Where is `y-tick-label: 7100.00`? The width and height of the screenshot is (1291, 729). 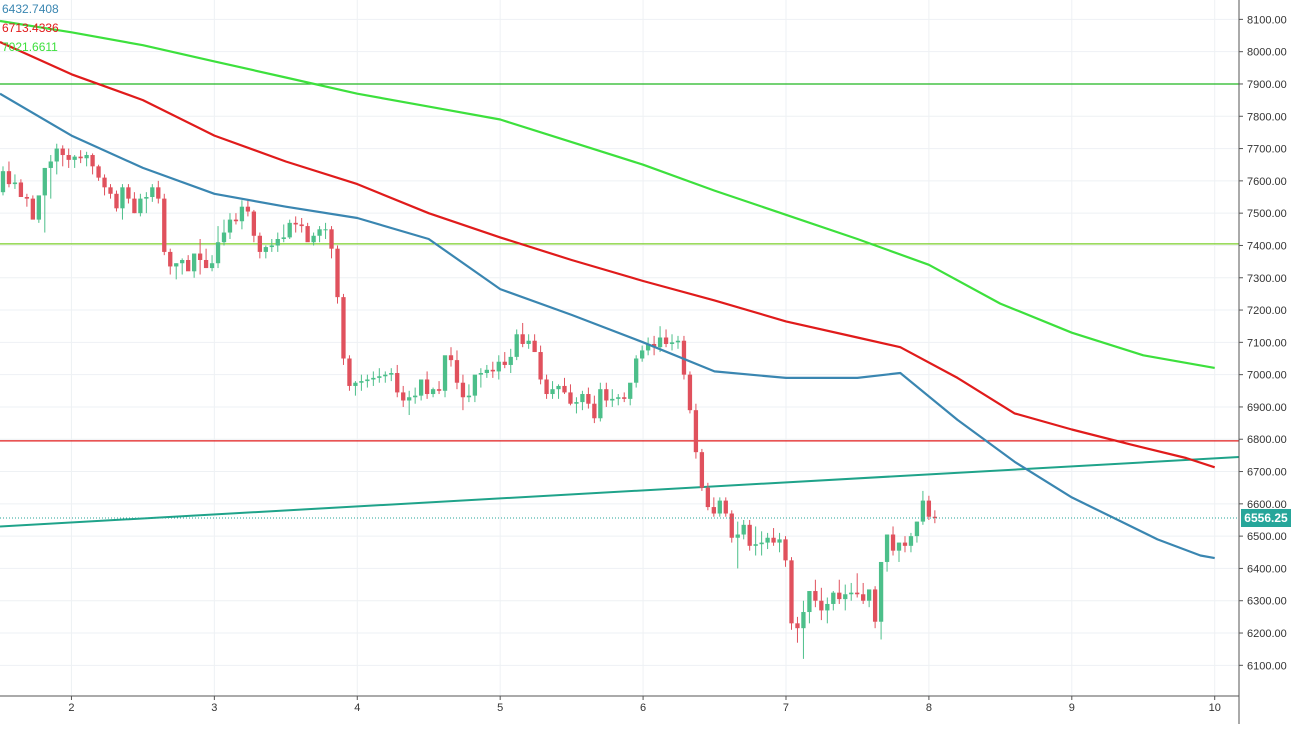 y-tick-label: 7100.00 is located at coordinates (1267, 343).